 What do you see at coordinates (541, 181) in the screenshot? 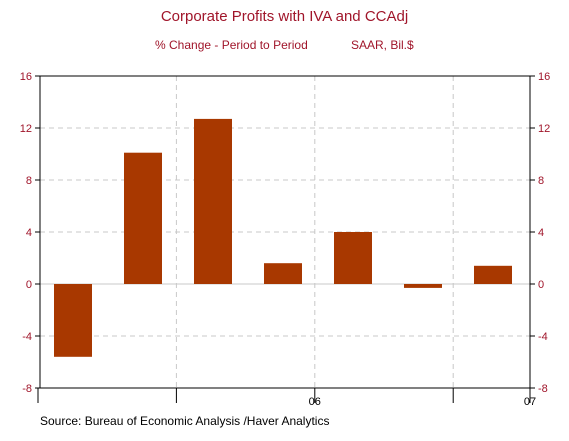
I see `y-tick-label-right: 8` at bounding box center [541, 181].